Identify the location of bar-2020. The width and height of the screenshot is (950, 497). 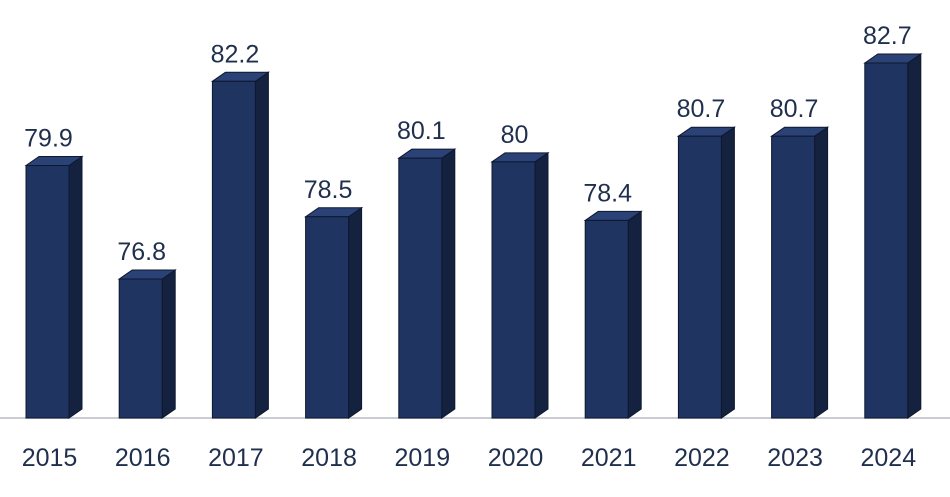
(520, 285).